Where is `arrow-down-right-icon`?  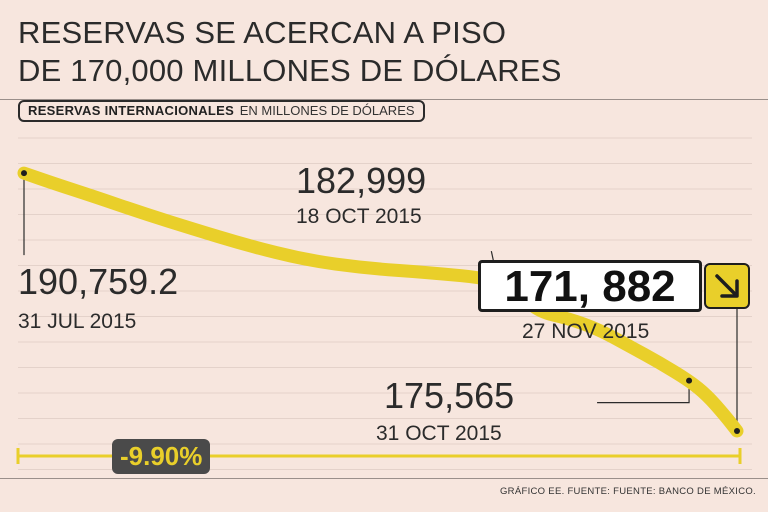
arrow-down-right-icon is located at coordinates (727, 286).